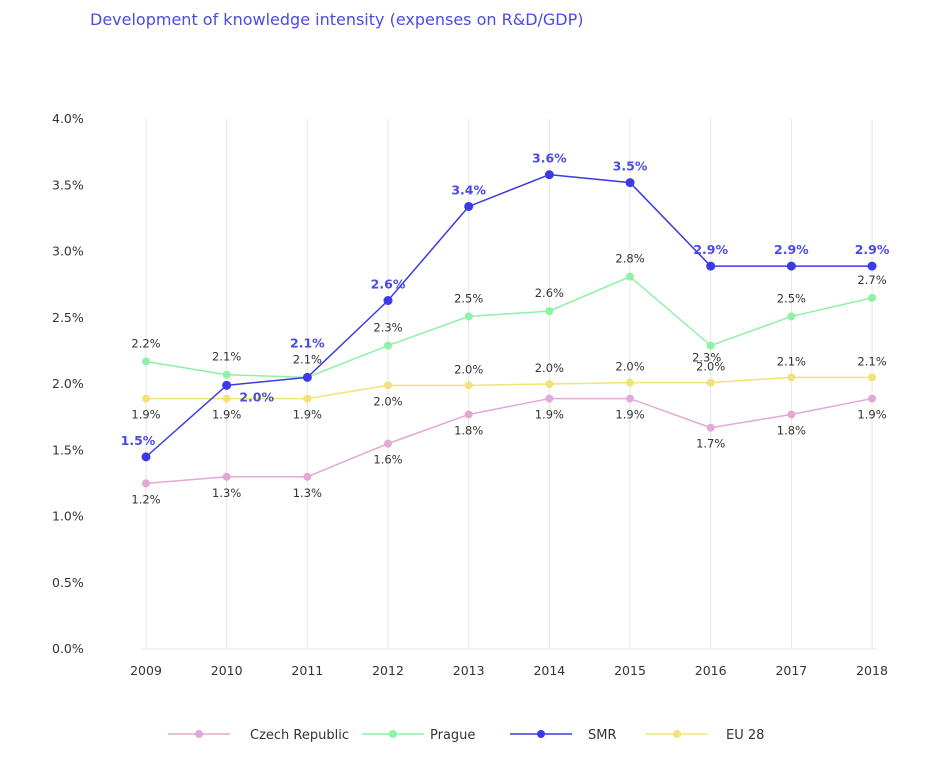 This screenshot has width=934, height=762. What do you see at coordinates (629, 259) in the screenshot?
I see `data-label-prague: 2.8%` at bounding box center [629, 259].